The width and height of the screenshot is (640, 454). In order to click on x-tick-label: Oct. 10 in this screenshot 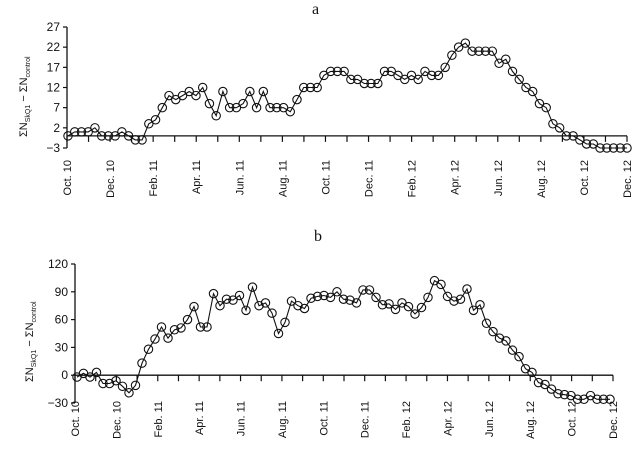, I will do `click(76, 418)`.